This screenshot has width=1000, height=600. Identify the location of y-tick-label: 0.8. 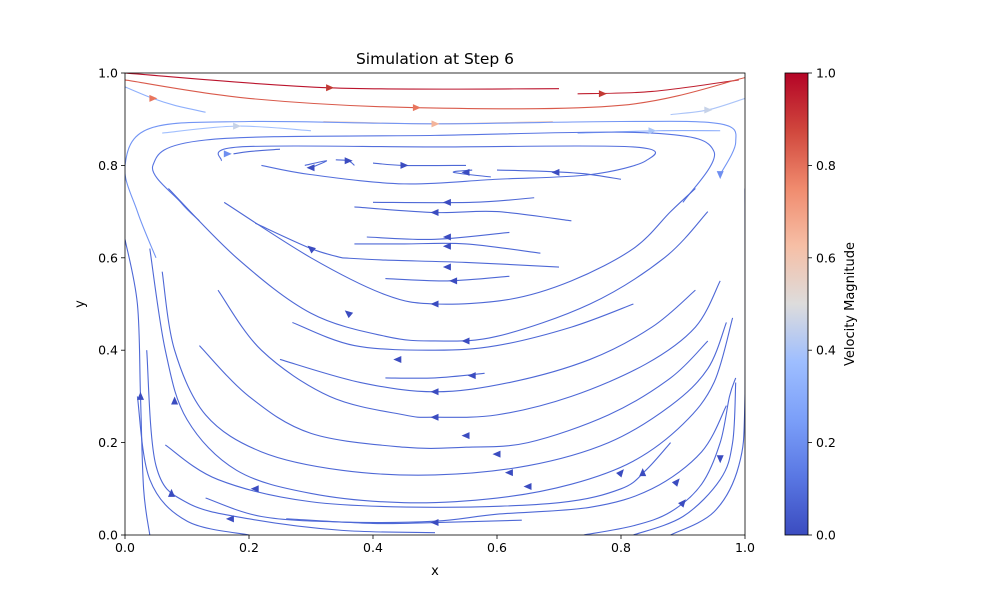
(108, 165).